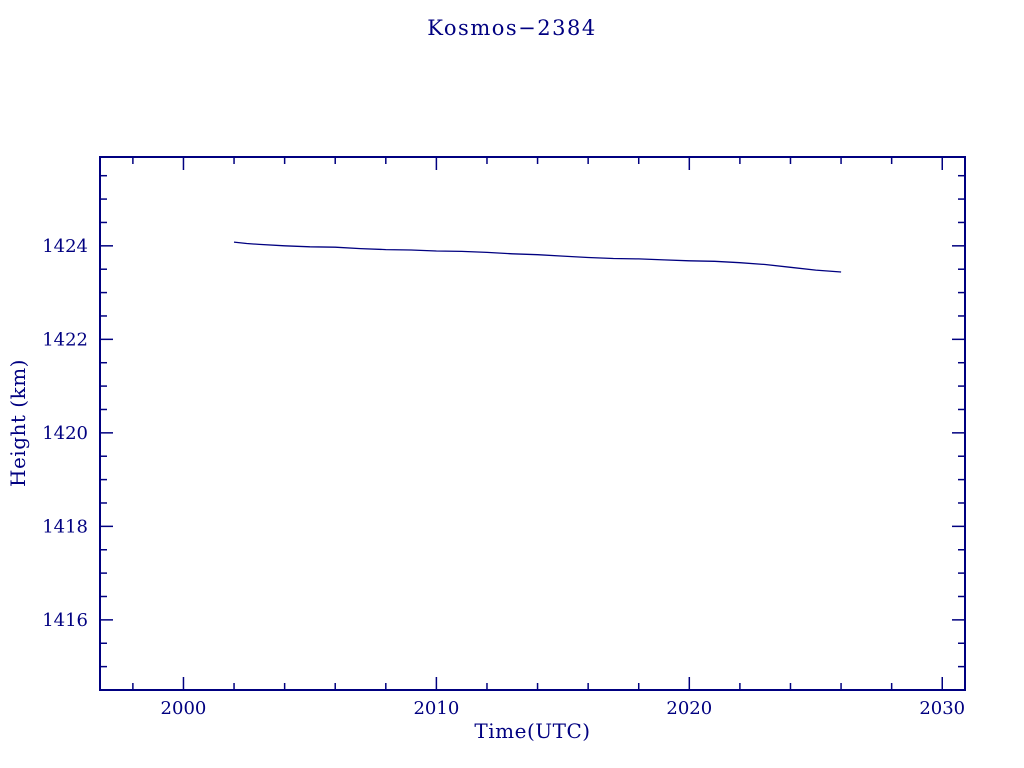 Image resolution: width=1024 pixels, height=768 pixels. What do you see at coordinates (65, 526) in the screenshot?
I see `y-tick-label: 1418` at bounding box center [65, 526].